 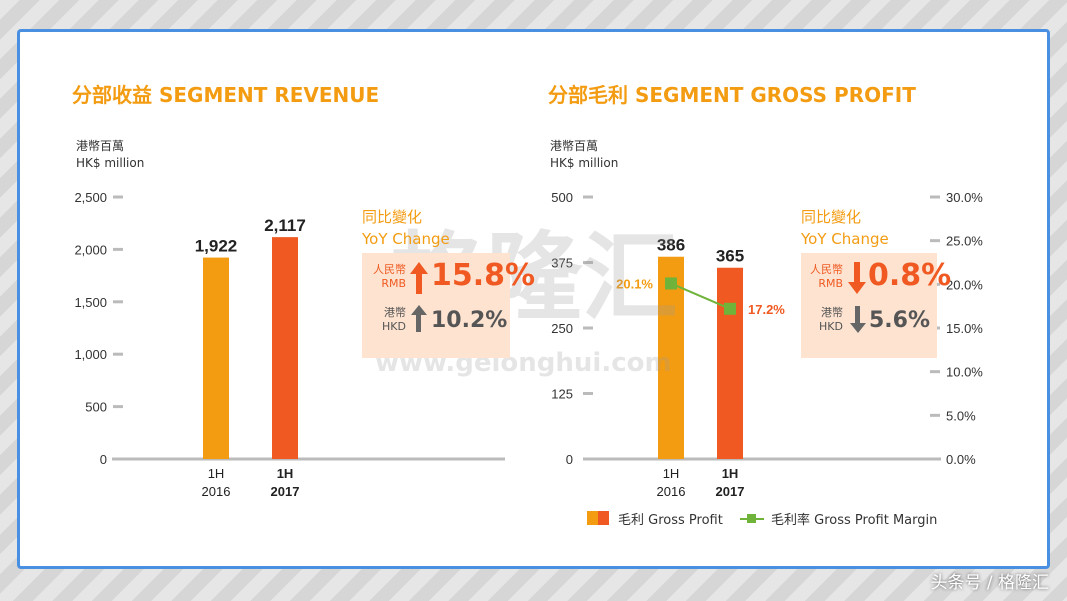 I want to click on revenue-y-tick-label: 0, so click(x=103, y=459).